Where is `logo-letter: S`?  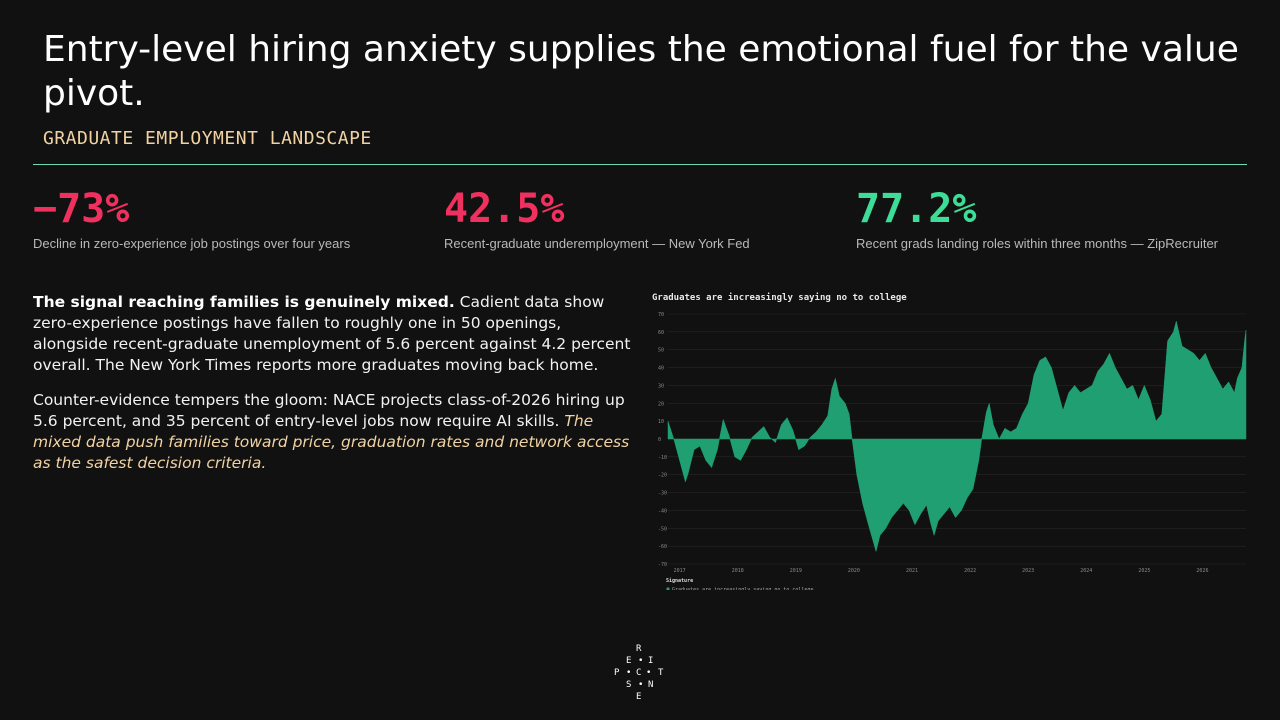
logo-letter: S is located at coordinates (629, 685).